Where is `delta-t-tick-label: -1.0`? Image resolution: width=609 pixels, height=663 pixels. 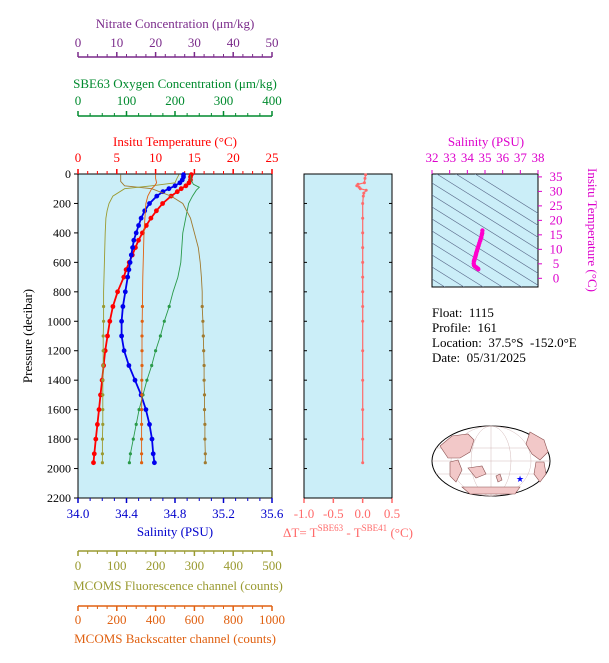 delta-t-tick-label: -1.0 is located at coordinates (304, 513).